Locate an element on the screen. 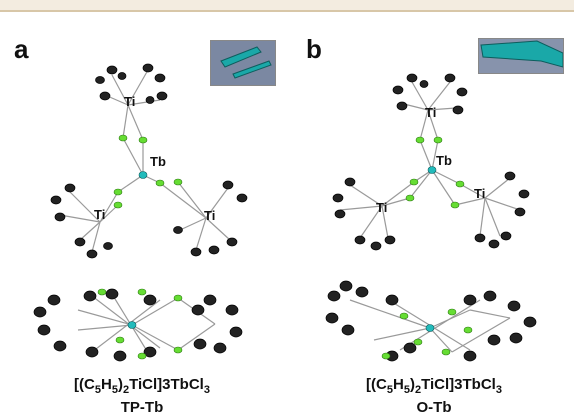  caption-a-formula: [(C5H5)2TiCl]3TbCl3 is located at coordinates (142, 386).